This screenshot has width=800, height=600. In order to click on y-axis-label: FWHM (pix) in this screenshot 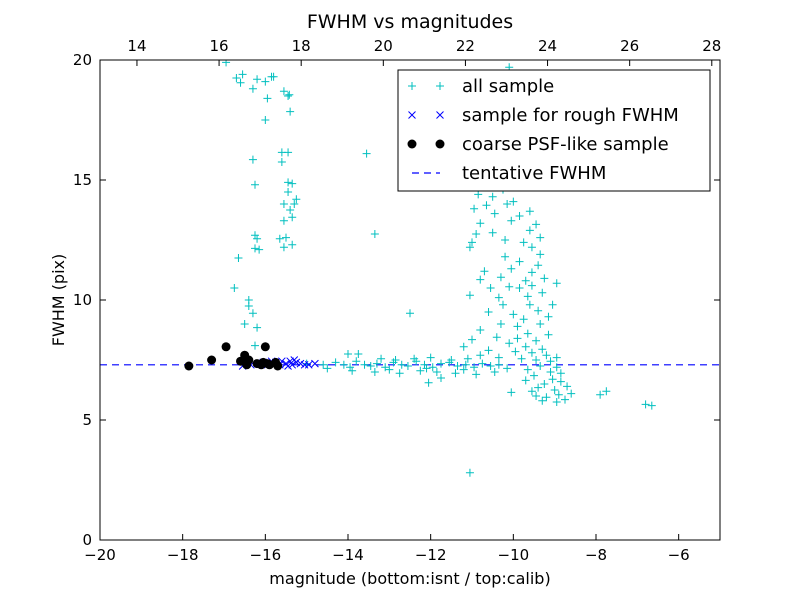, I will do `click(58, 300)`.